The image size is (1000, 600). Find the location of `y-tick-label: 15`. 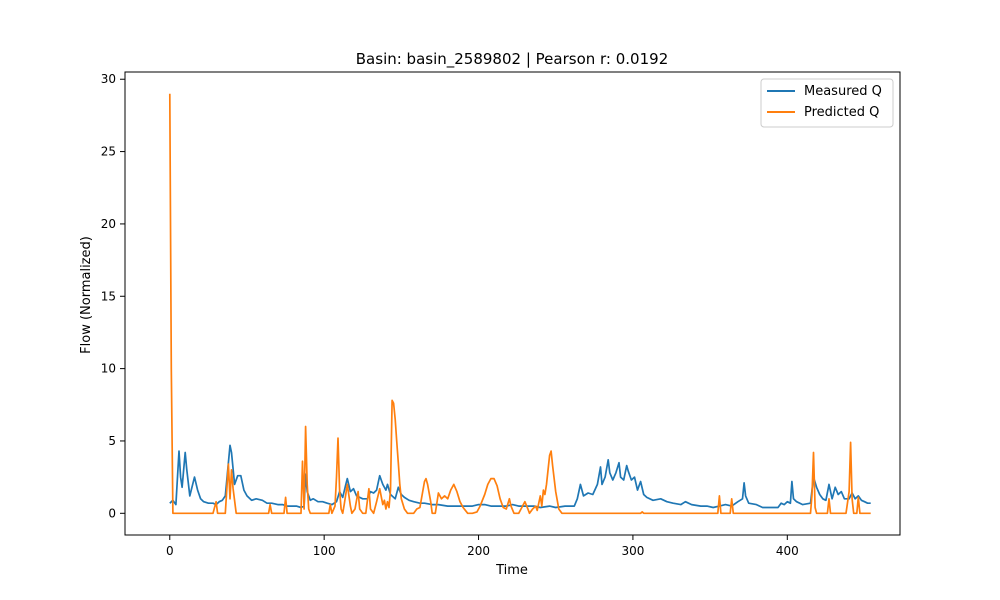

y-tick-label: 15 is located at coordinates (108, 296).